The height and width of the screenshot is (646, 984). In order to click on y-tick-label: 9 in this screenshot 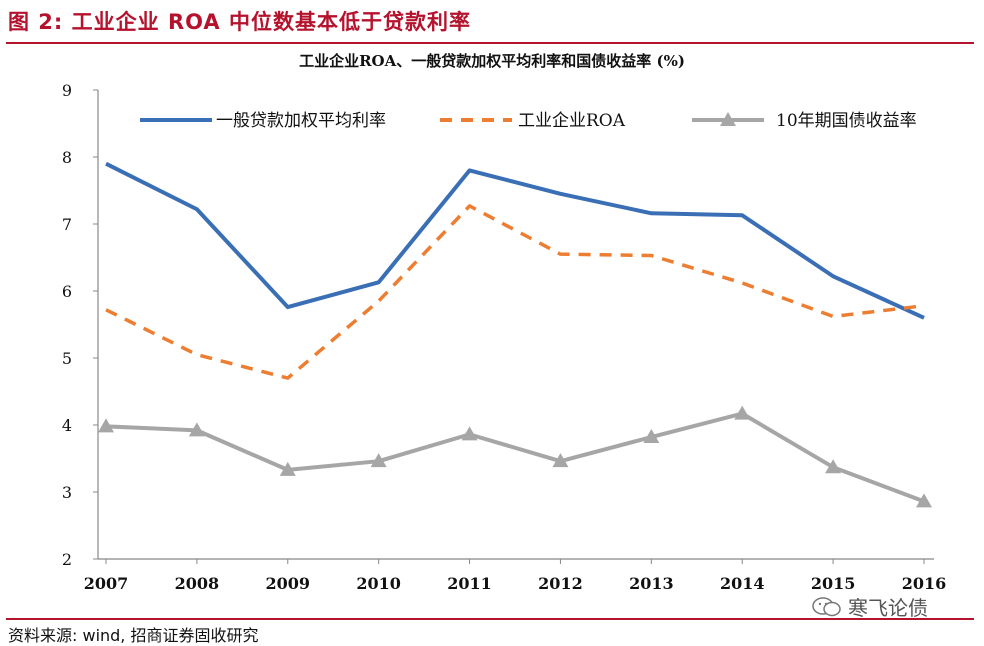, I will do `click(67, 90)`.